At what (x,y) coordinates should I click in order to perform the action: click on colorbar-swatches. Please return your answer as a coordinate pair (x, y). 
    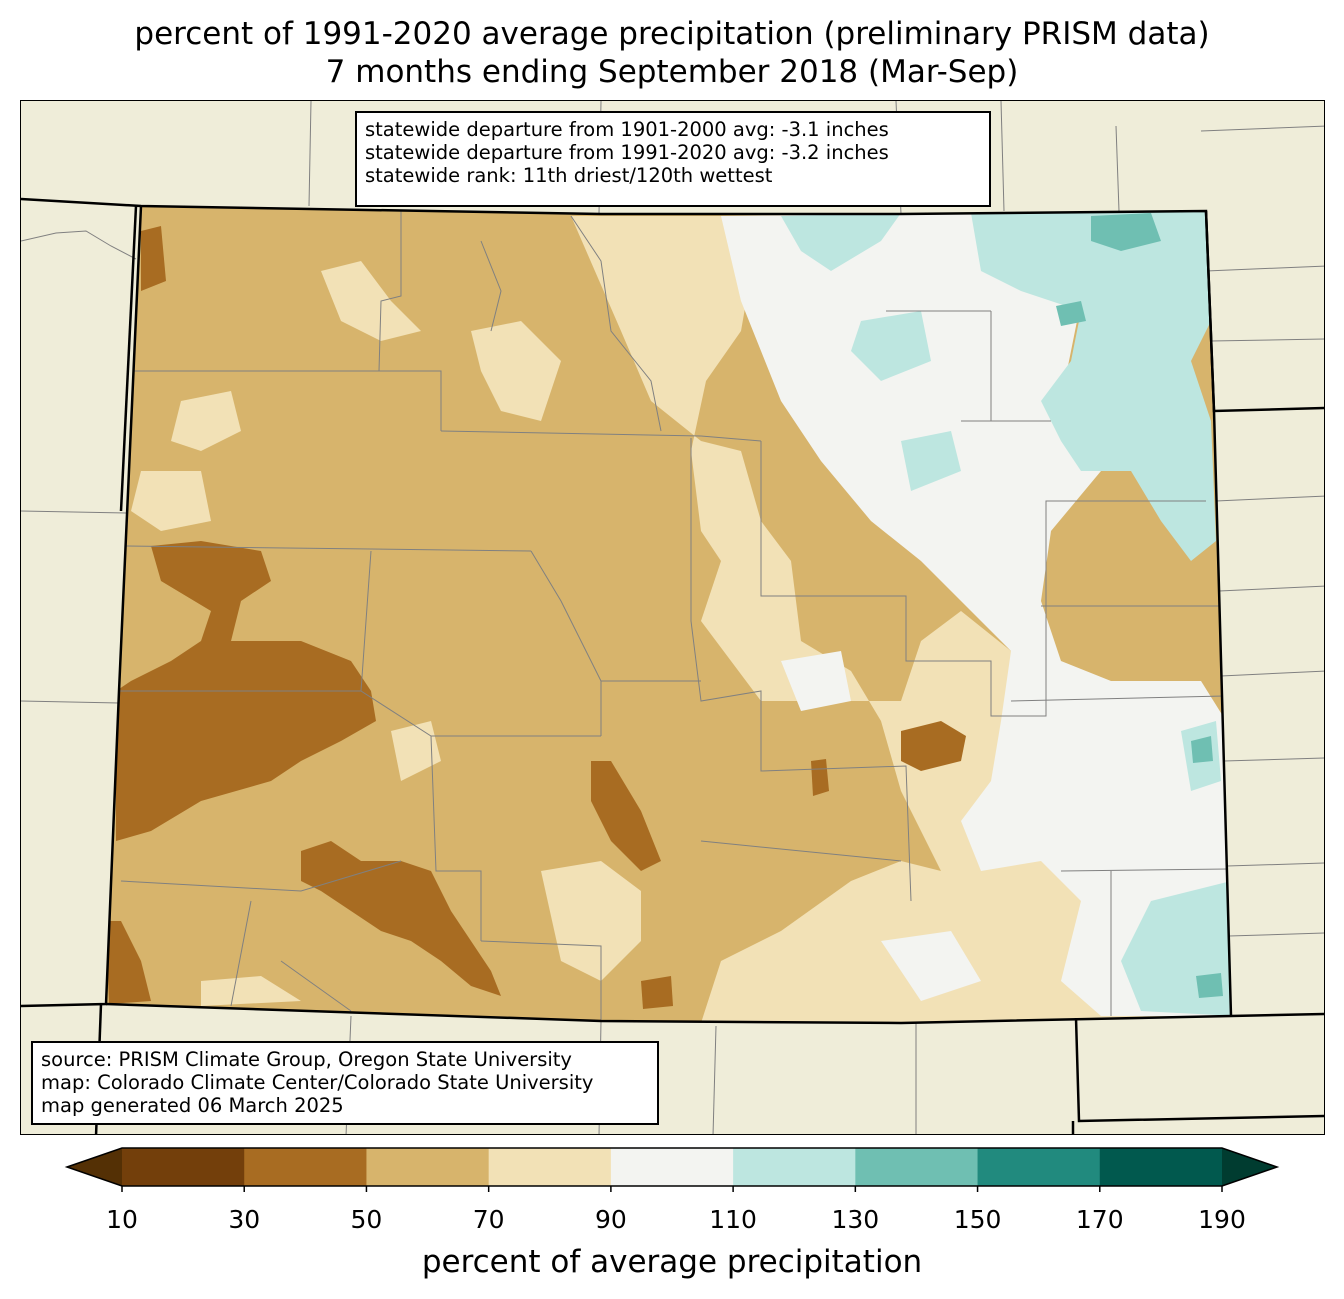
    Looking at the image, I should click on (672, 1169).